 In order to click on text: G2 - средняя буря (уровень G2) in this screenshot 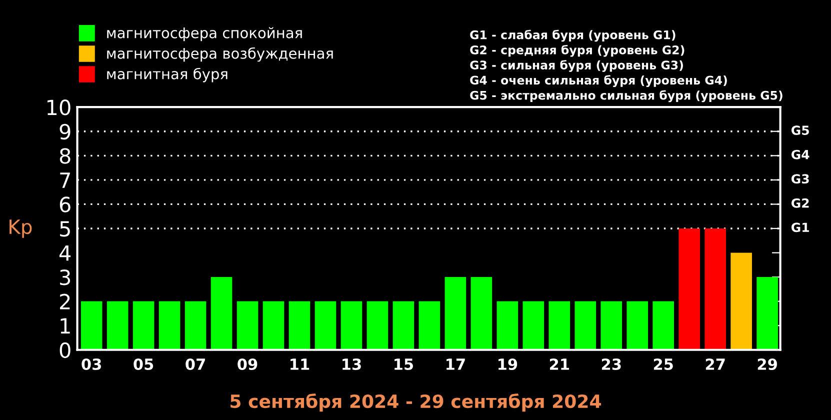, I will do `click(577, 50)`.